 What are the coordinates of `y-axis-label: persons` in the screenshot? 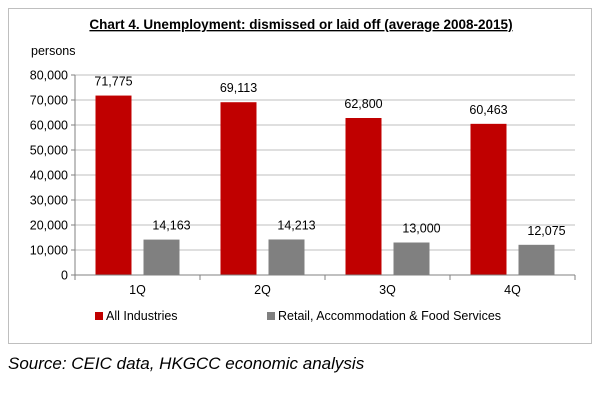 It's located at (53, 51).